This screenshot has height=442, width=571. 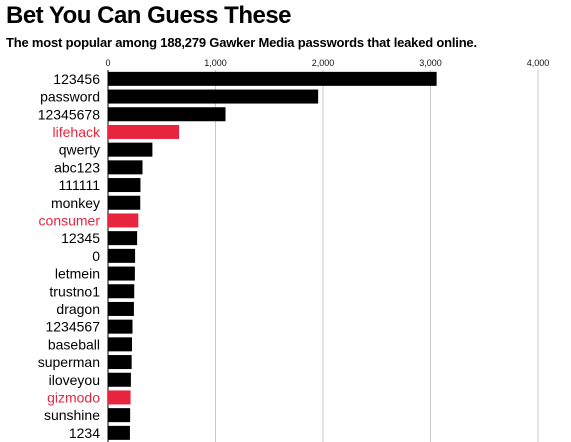 I want to click on x-tick-label: 1,000, so click(x=215, y=63).